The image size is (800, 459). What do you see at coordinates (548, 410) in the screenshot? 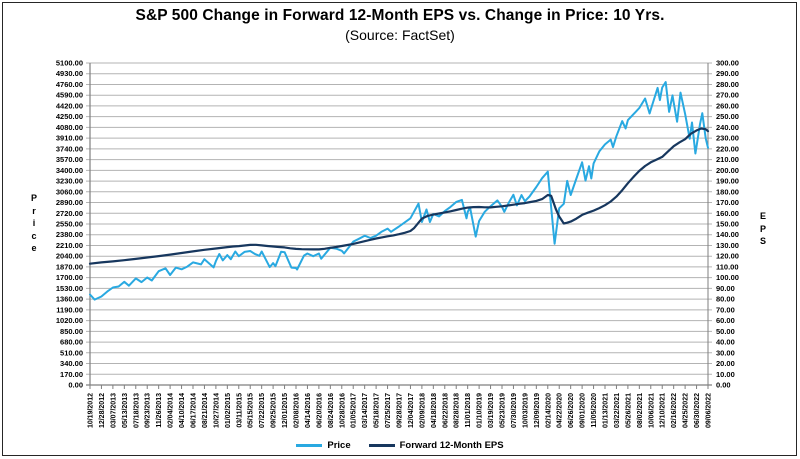
I see `svg-text: 02/14/2020` at bounding box center [548, 410].